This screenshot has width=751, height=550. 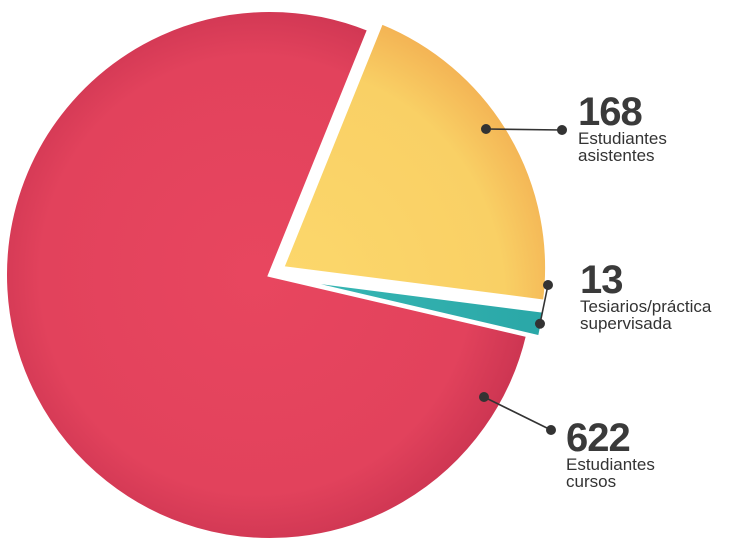 I want to click on value-622: 622, so click(x=598, y=438).